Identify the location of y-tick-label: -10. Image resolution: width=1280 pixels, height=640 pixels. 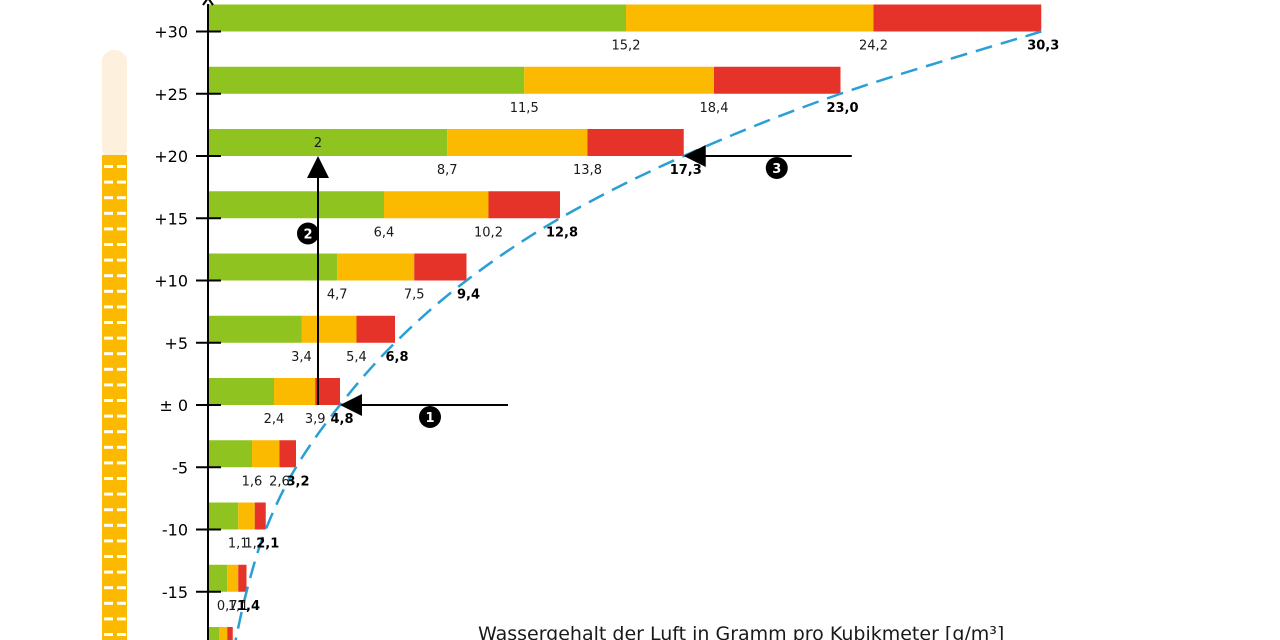
(175, 530).